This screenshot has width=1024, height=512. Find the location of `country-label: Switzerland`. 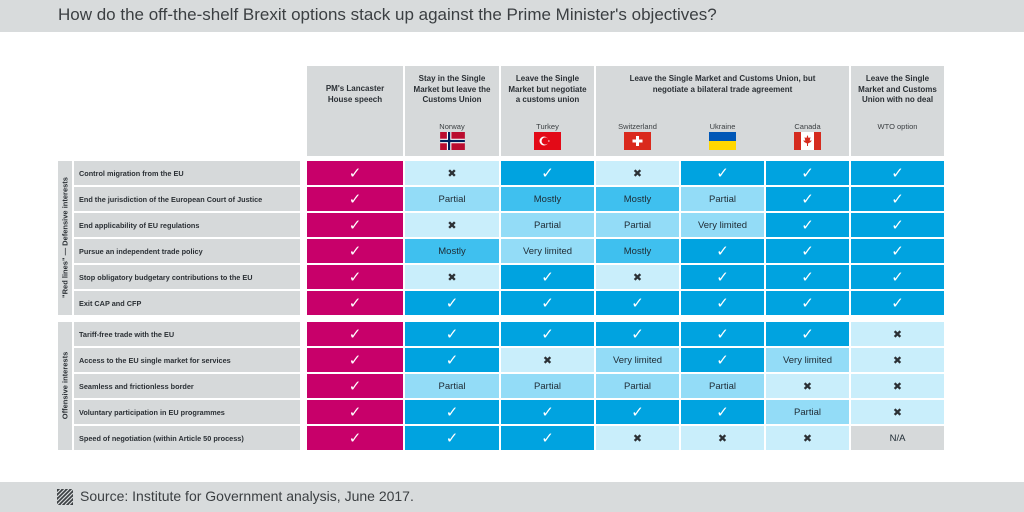

country-label: Switzerland is located at coordinates (637, 126).